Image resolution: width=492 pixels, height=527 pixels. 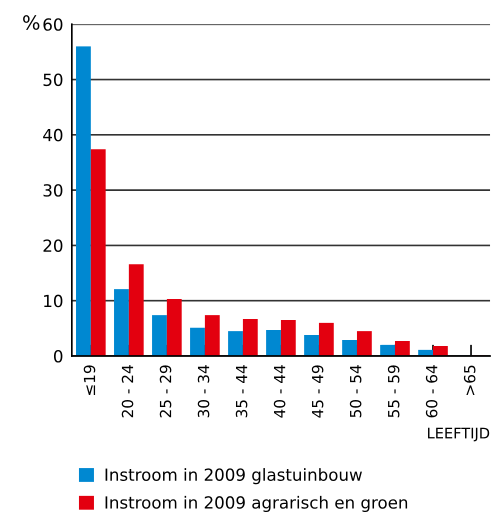 I want to click on y-tick-label: 40, so click(x=52, y=135).